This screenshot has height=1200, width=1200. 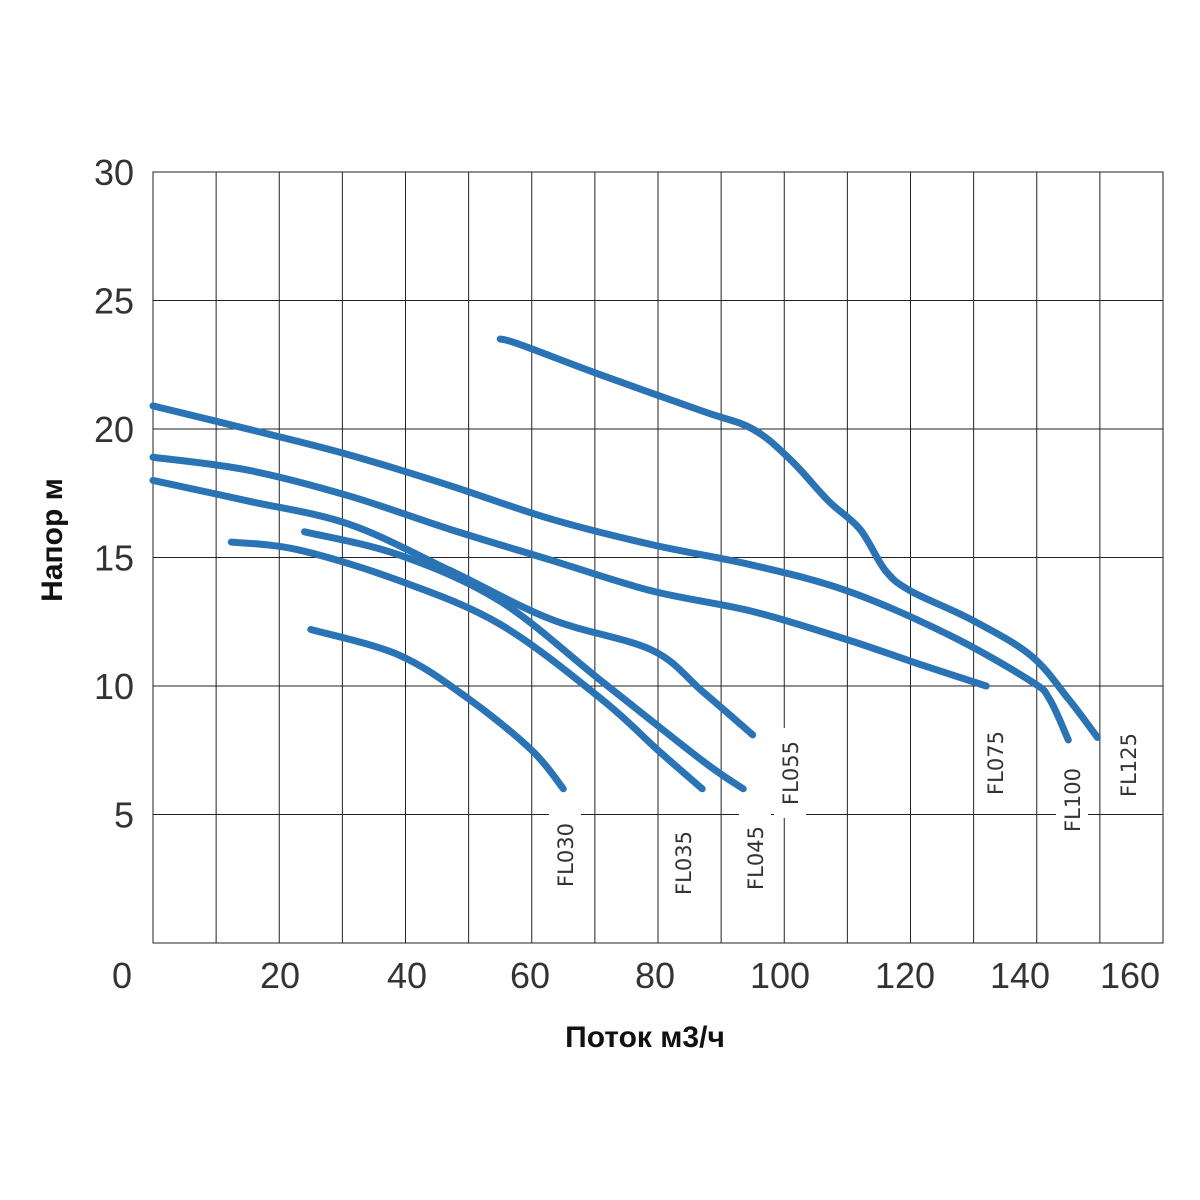 I want to click on curve-label-fl035: FL035, so click(x=684, y=863).